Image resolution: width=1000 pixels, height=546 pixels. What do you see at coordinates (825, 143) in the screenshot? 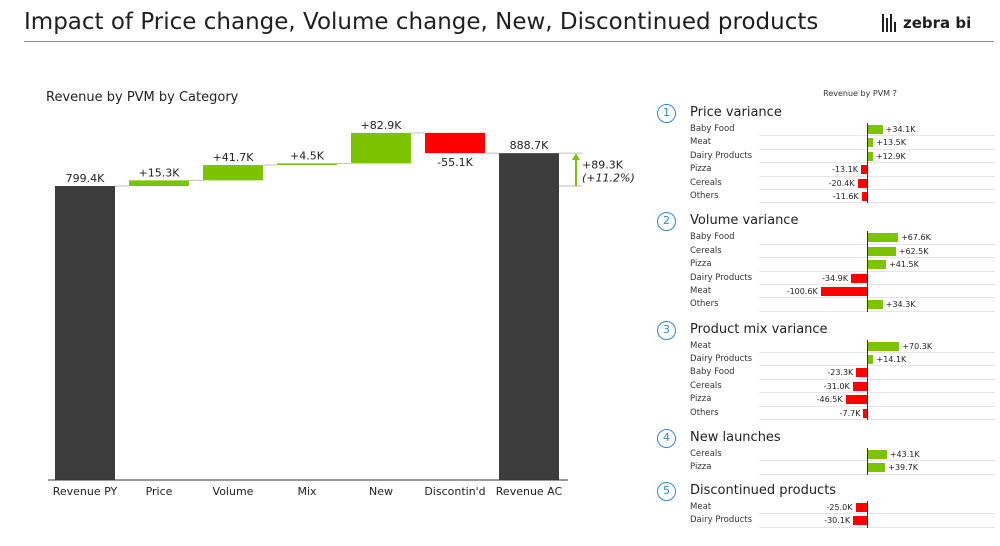
I see `variance-row: Meat +13.5K` at bounding box center [825, 143].